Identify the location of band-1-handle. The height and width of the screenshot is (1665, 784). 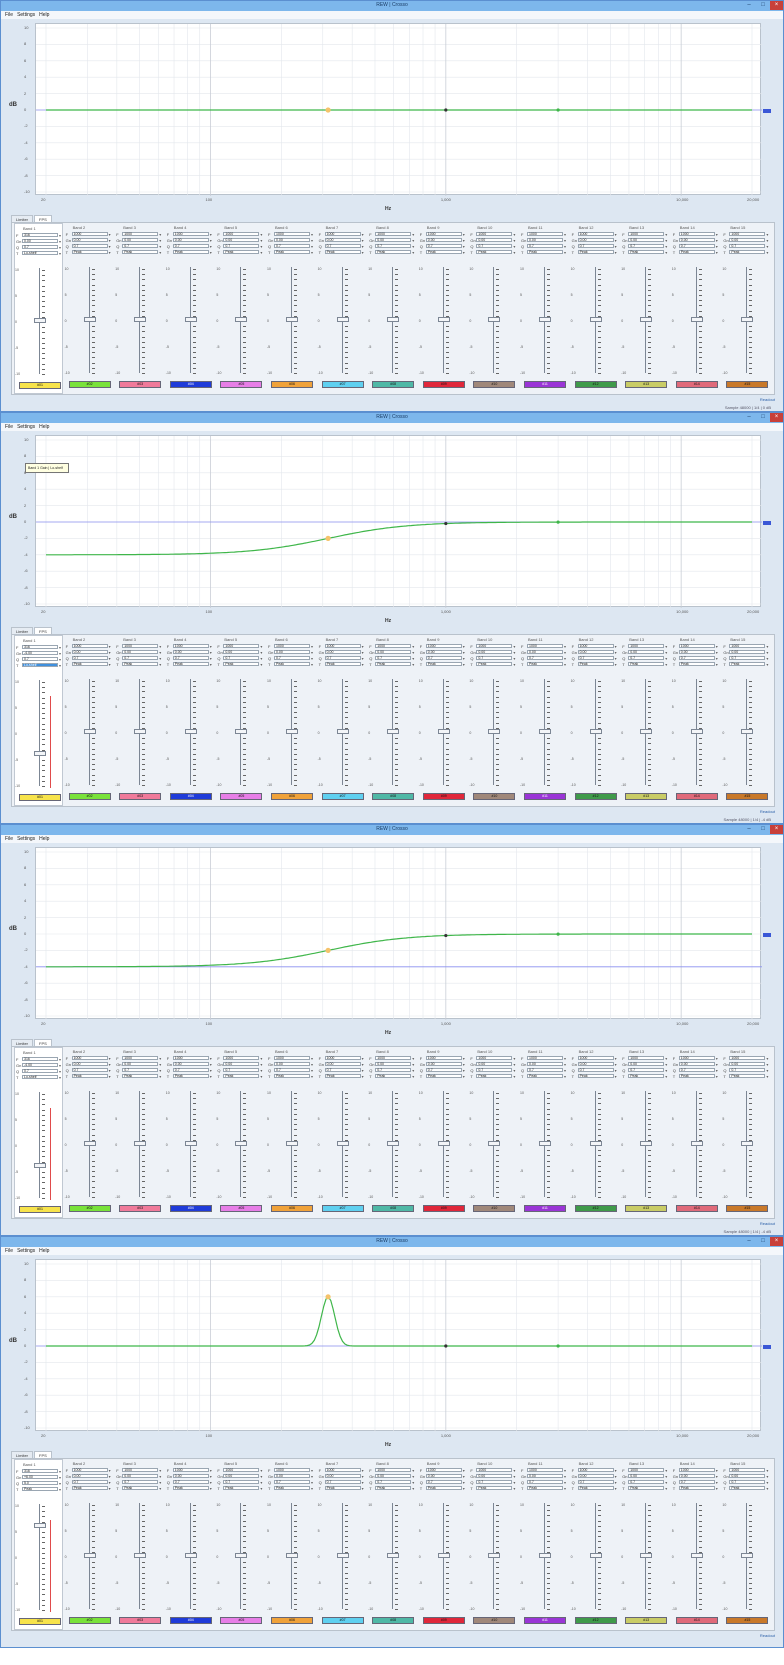
(328, 538).